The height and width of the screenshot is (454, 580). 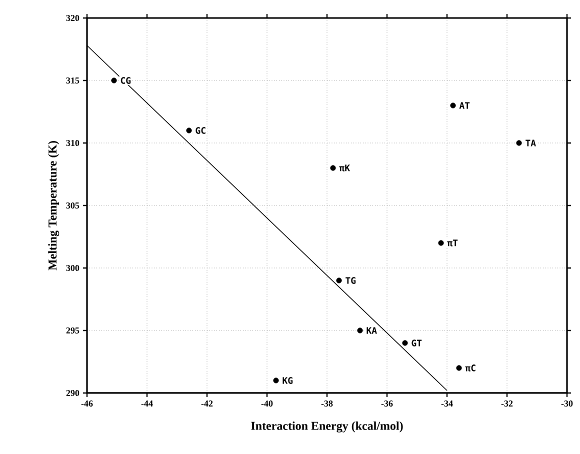 What do you see at coordinates (417, 343) in the screenshot?
I see `annotation: GT` at bounding box center [417, 343].